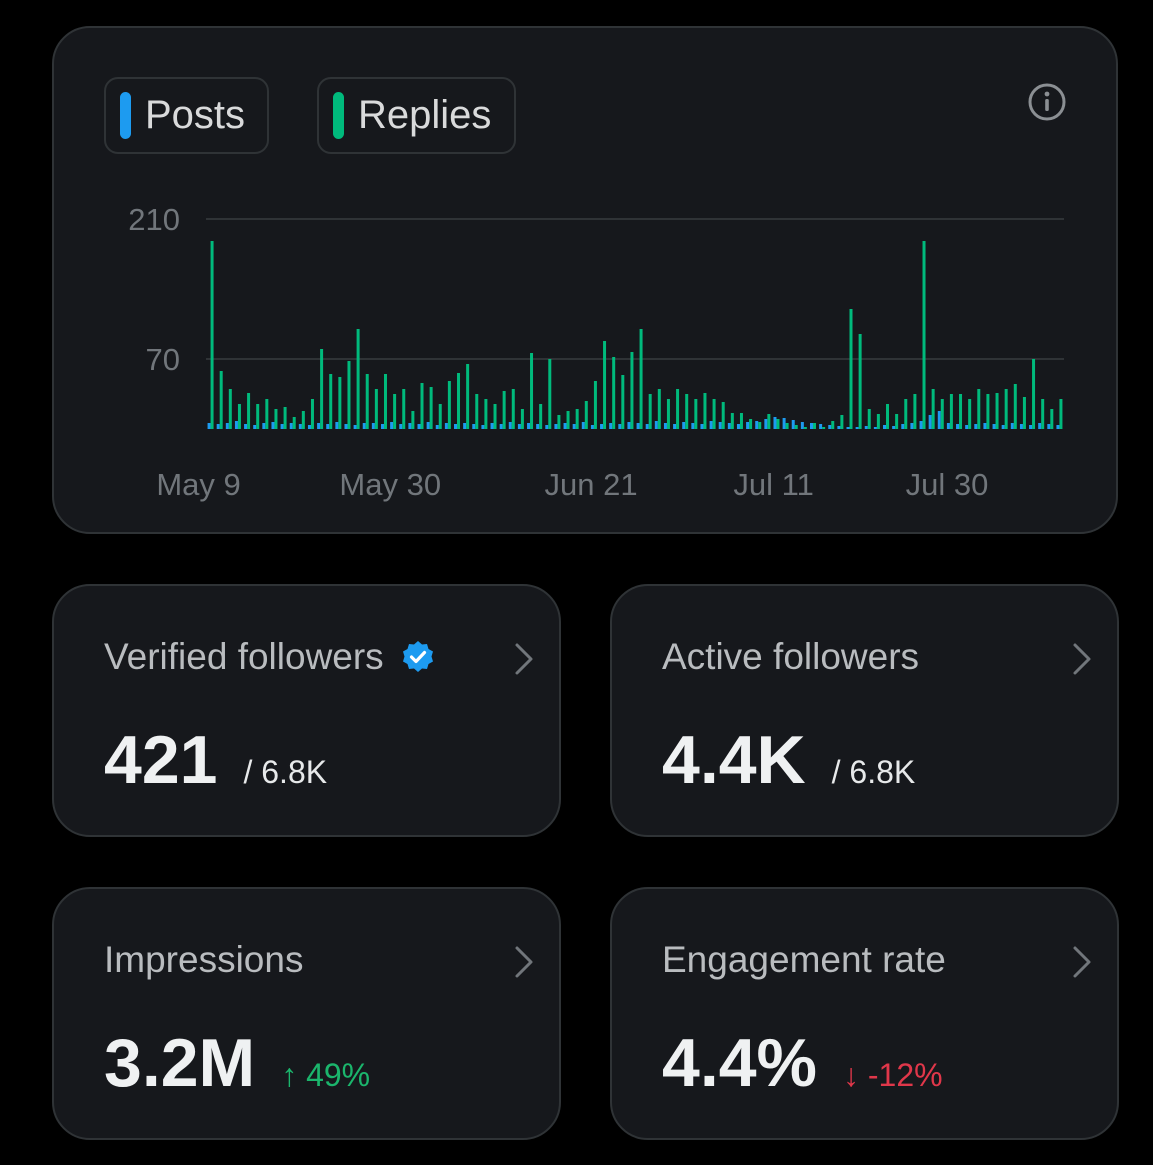 Image resolution: width=1153 pixels, height=1165 pixels. I want to click on x-tick-label: May 9, so click(198, 484).